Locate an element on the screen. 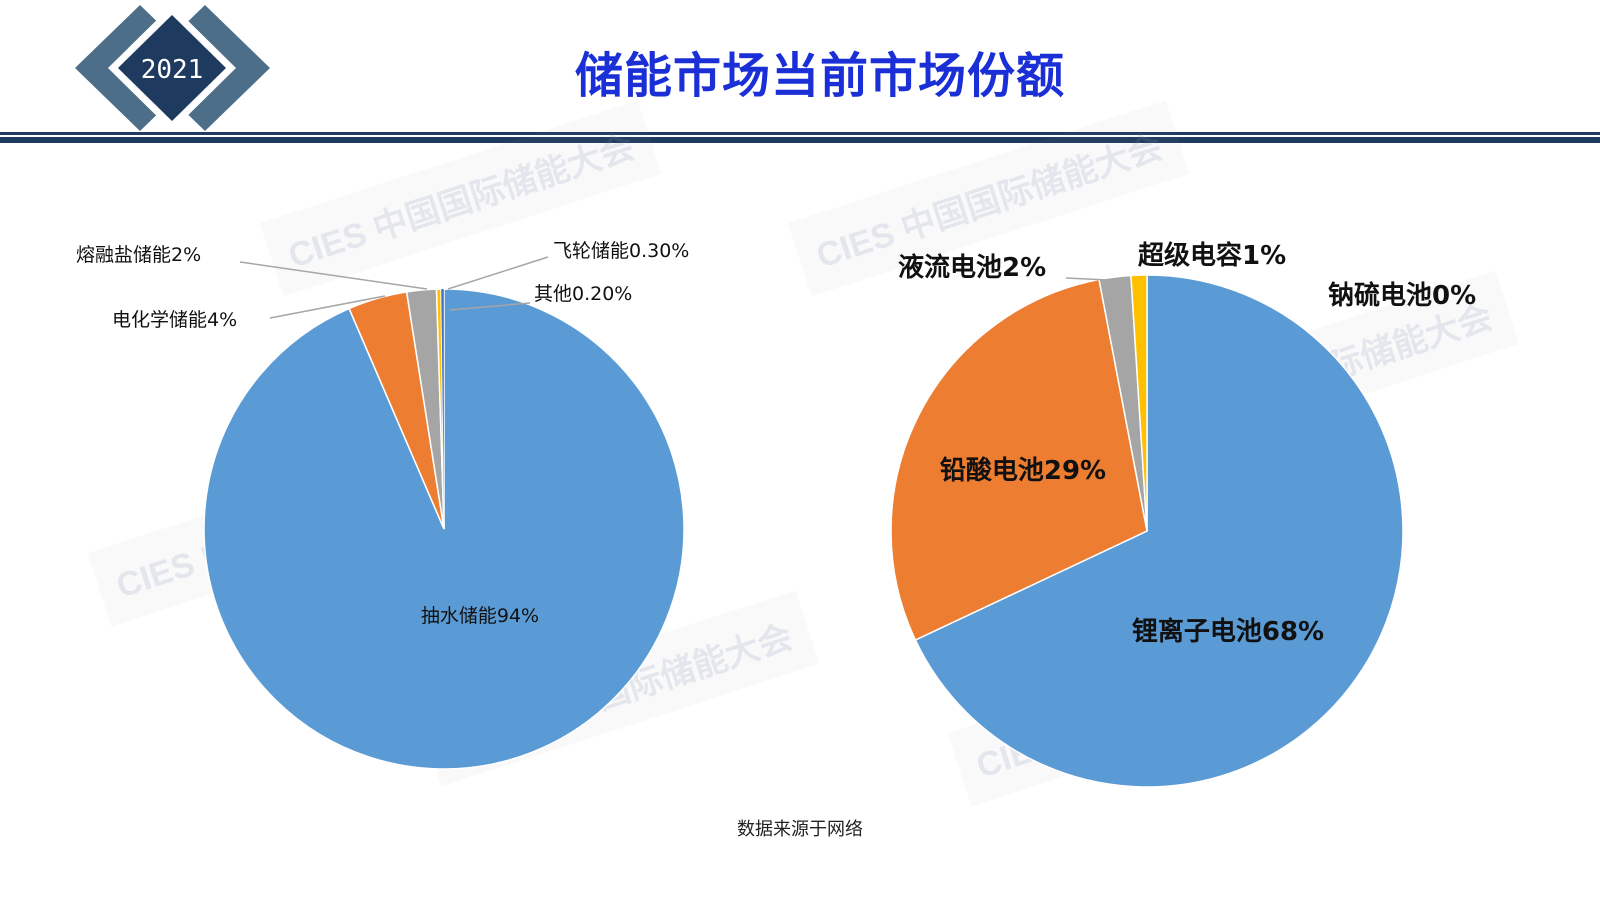  leader-line-飞轮储能 is located at coordinates (498, 273).